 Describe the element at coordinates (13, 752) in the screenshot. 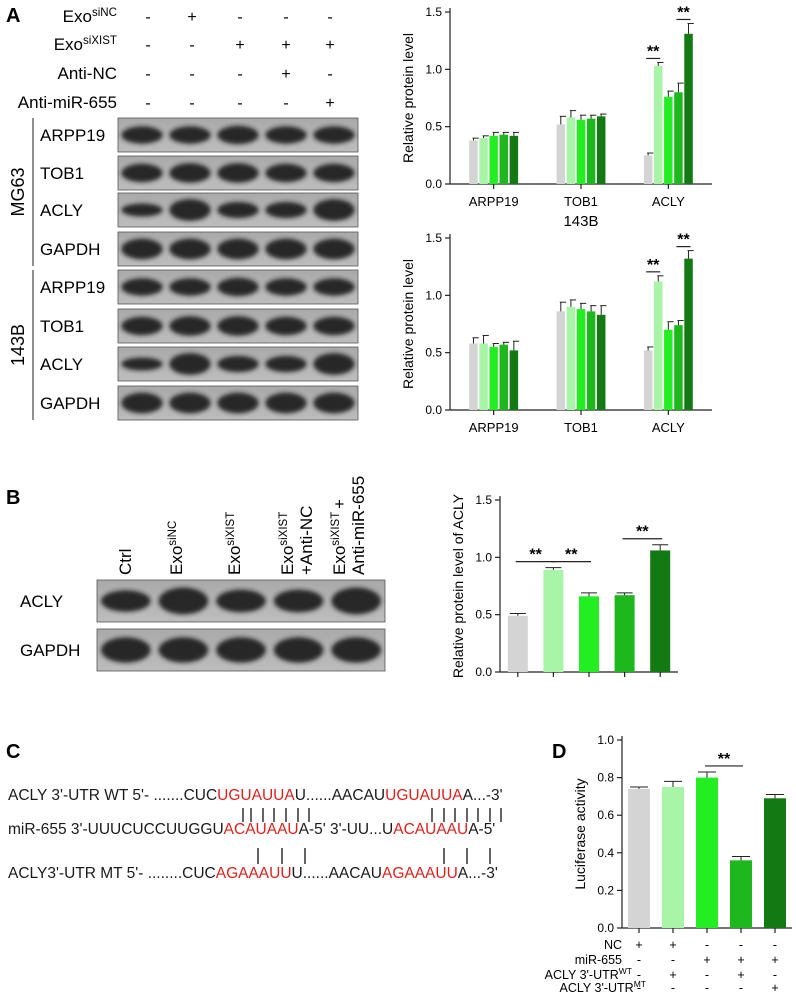

I see `panel-letter-c: C` at that location.